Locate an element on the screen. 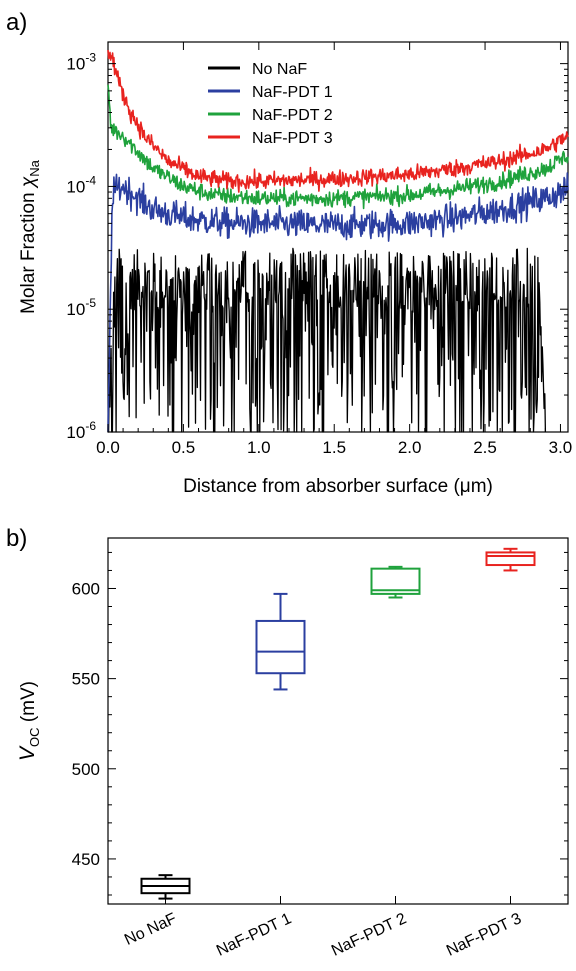 The height and width of the screenshot is (971, 576). x-tick-label: 0.5 is located at coordinates (184, 447).